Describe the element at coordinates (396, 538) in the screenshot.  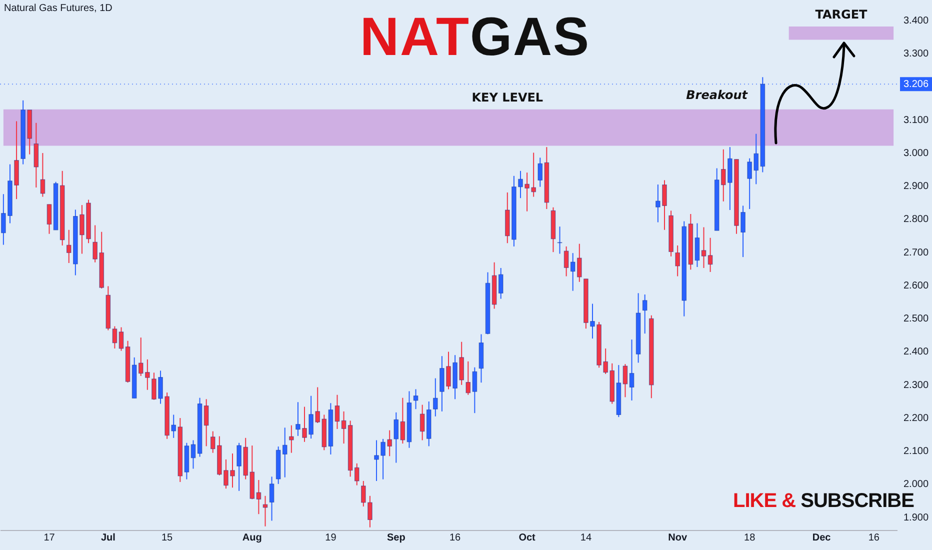
I see `x-tick-label: Sep` at that location.